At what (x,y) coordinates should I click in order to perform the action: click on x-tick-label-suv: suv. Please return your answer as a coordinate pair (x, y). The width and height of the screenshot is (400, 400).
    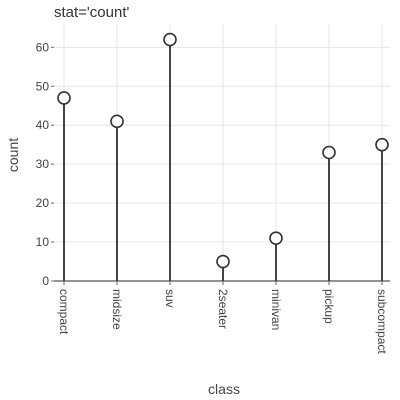
    Looking at the image, I should click on (170, 298).